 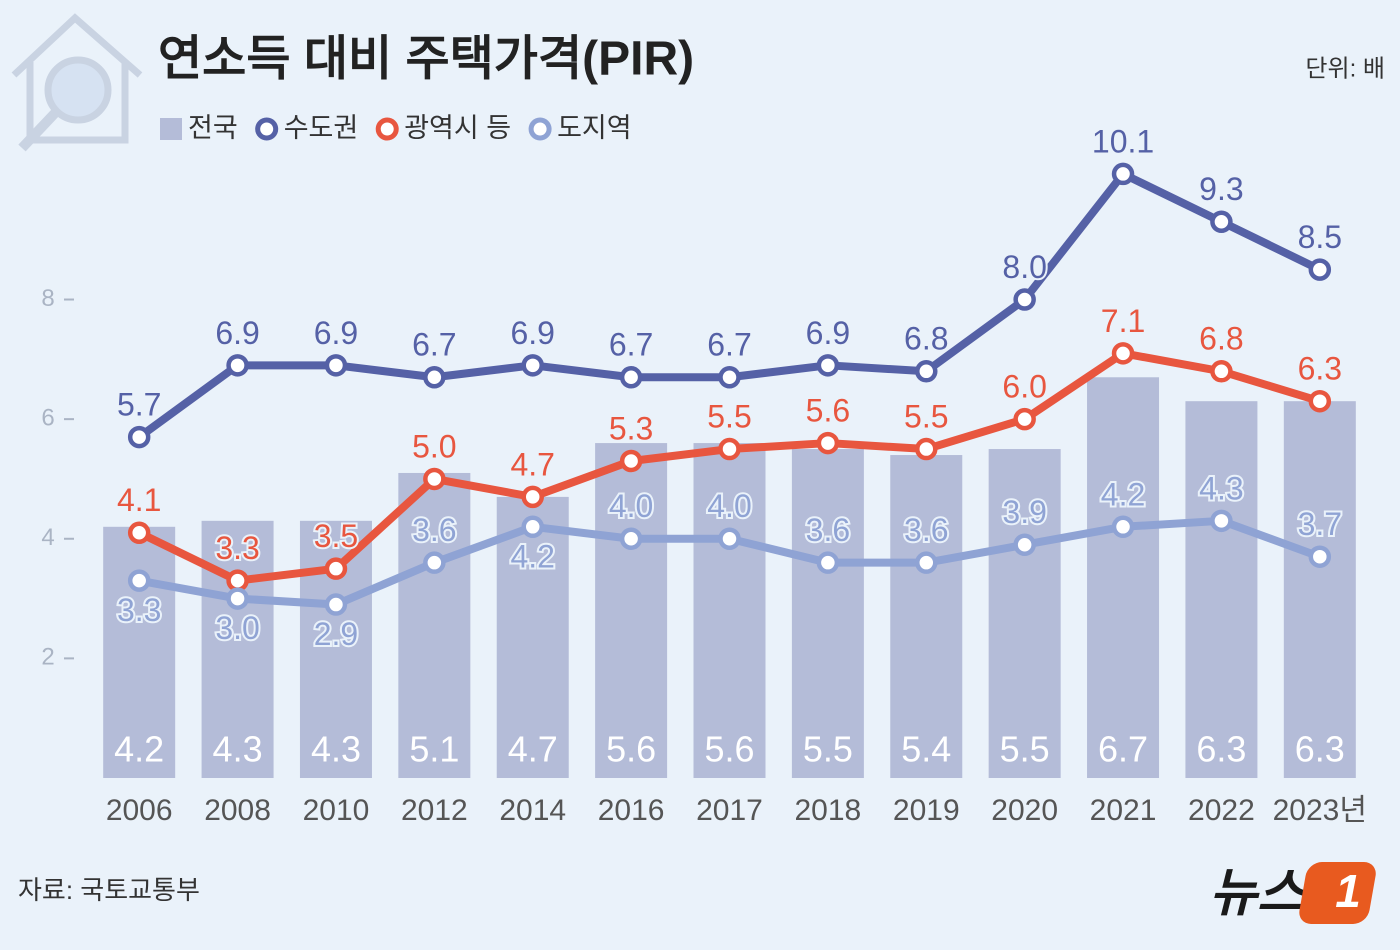 I want to click on legend-label: 광역시 등, so click(x=457, y=128).